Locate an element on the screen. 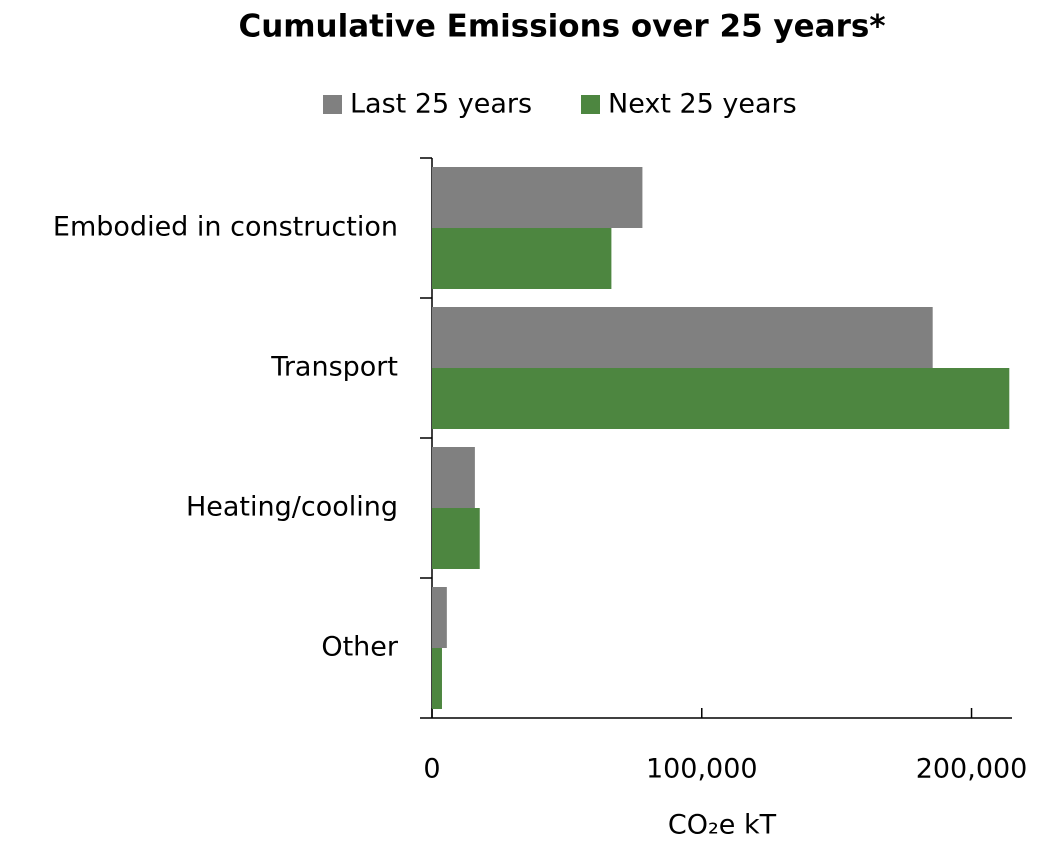  y-tick-label: Heating/cooling is located at coordinates (292, 507).